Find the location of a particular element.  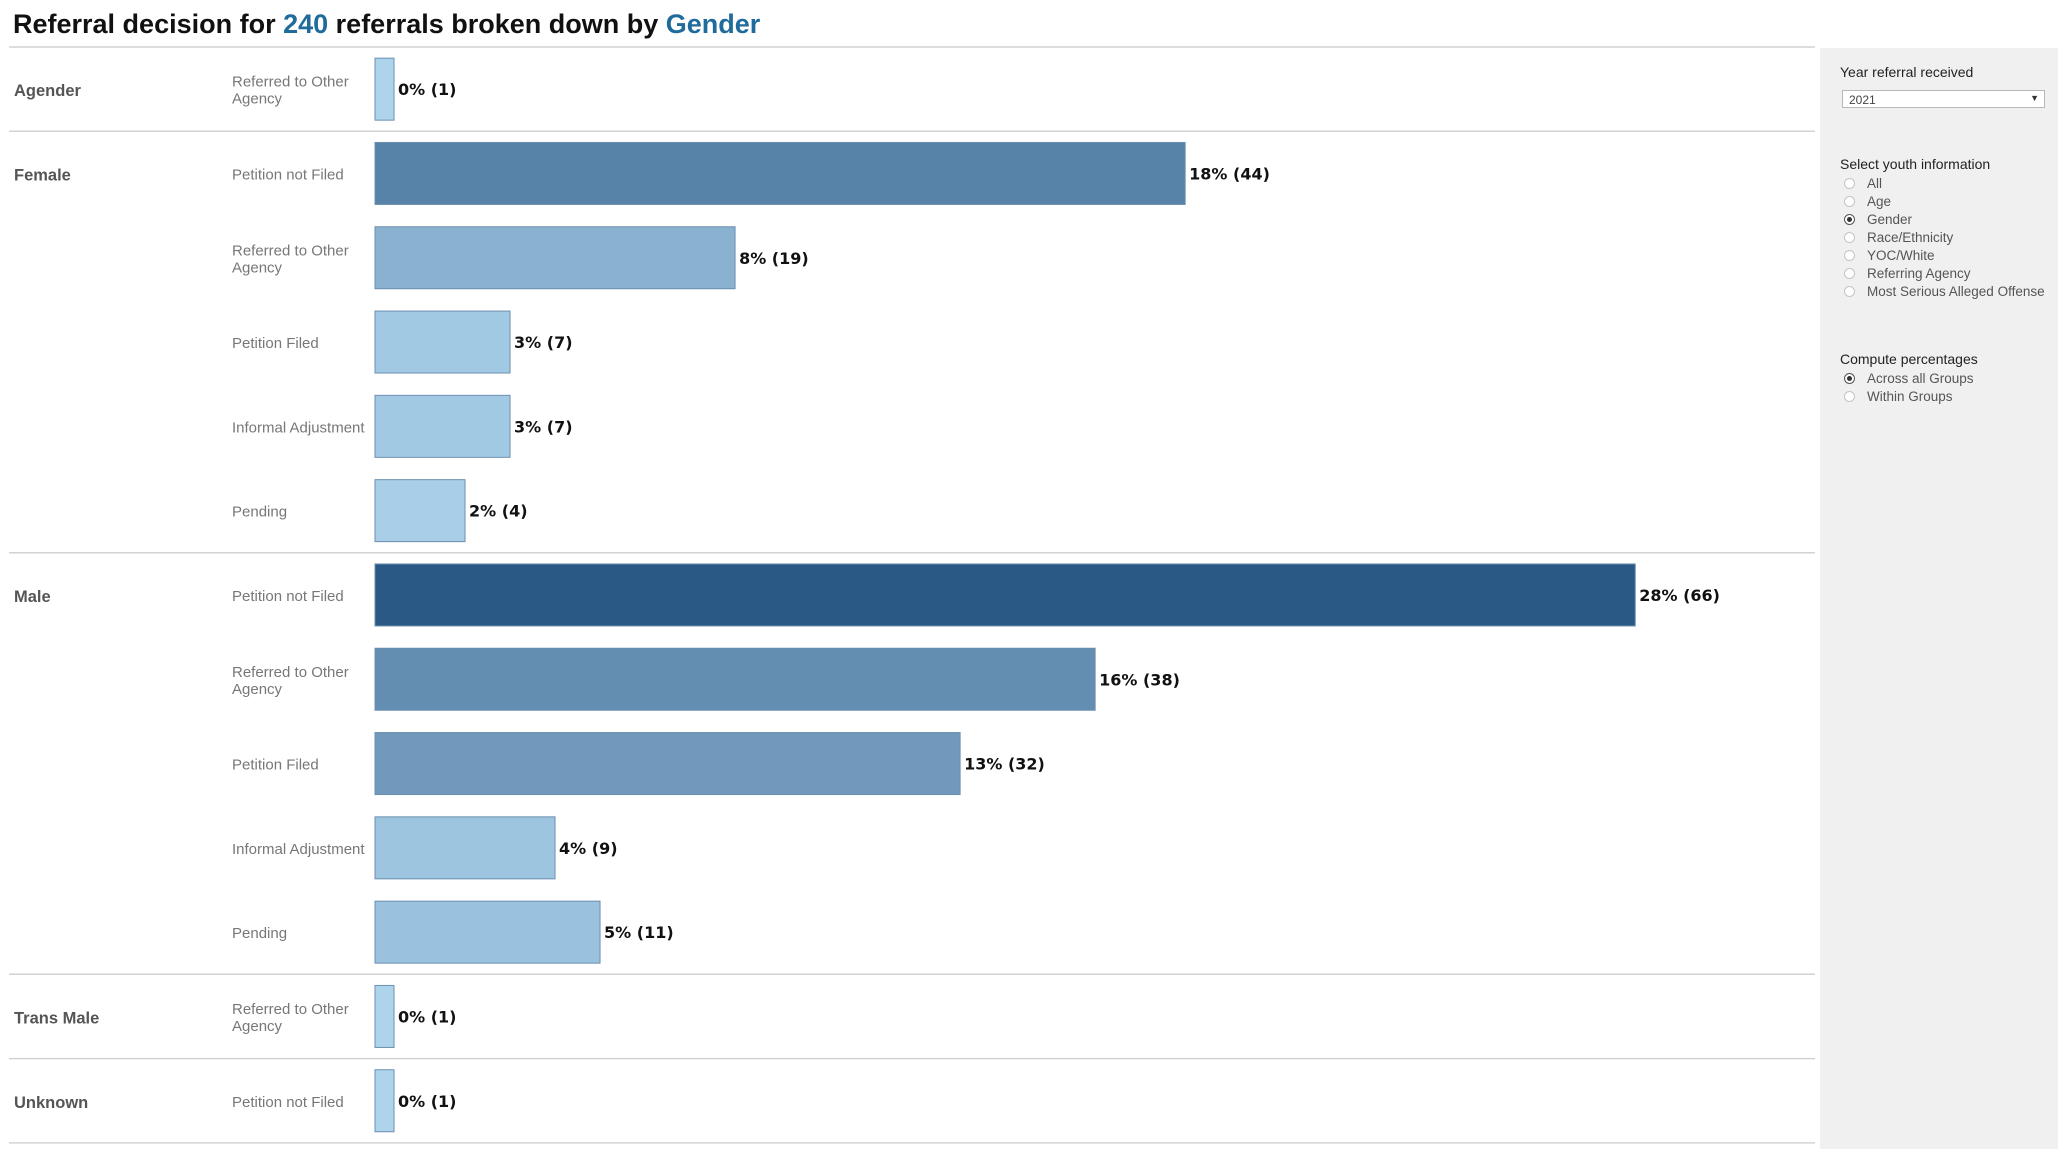

youth-info-option: Gender is located at coordinates (1878, 219).